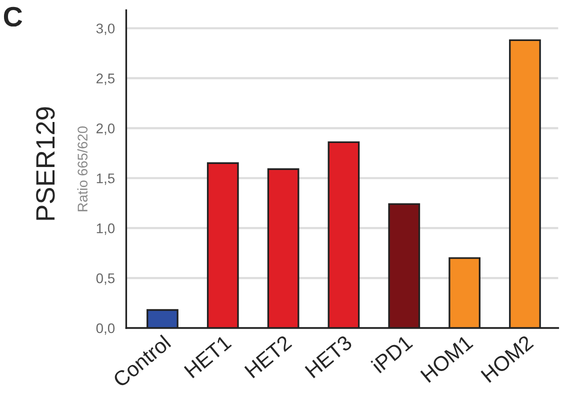  I want to click on y-tick-label: 1,5, so click(105, 179).